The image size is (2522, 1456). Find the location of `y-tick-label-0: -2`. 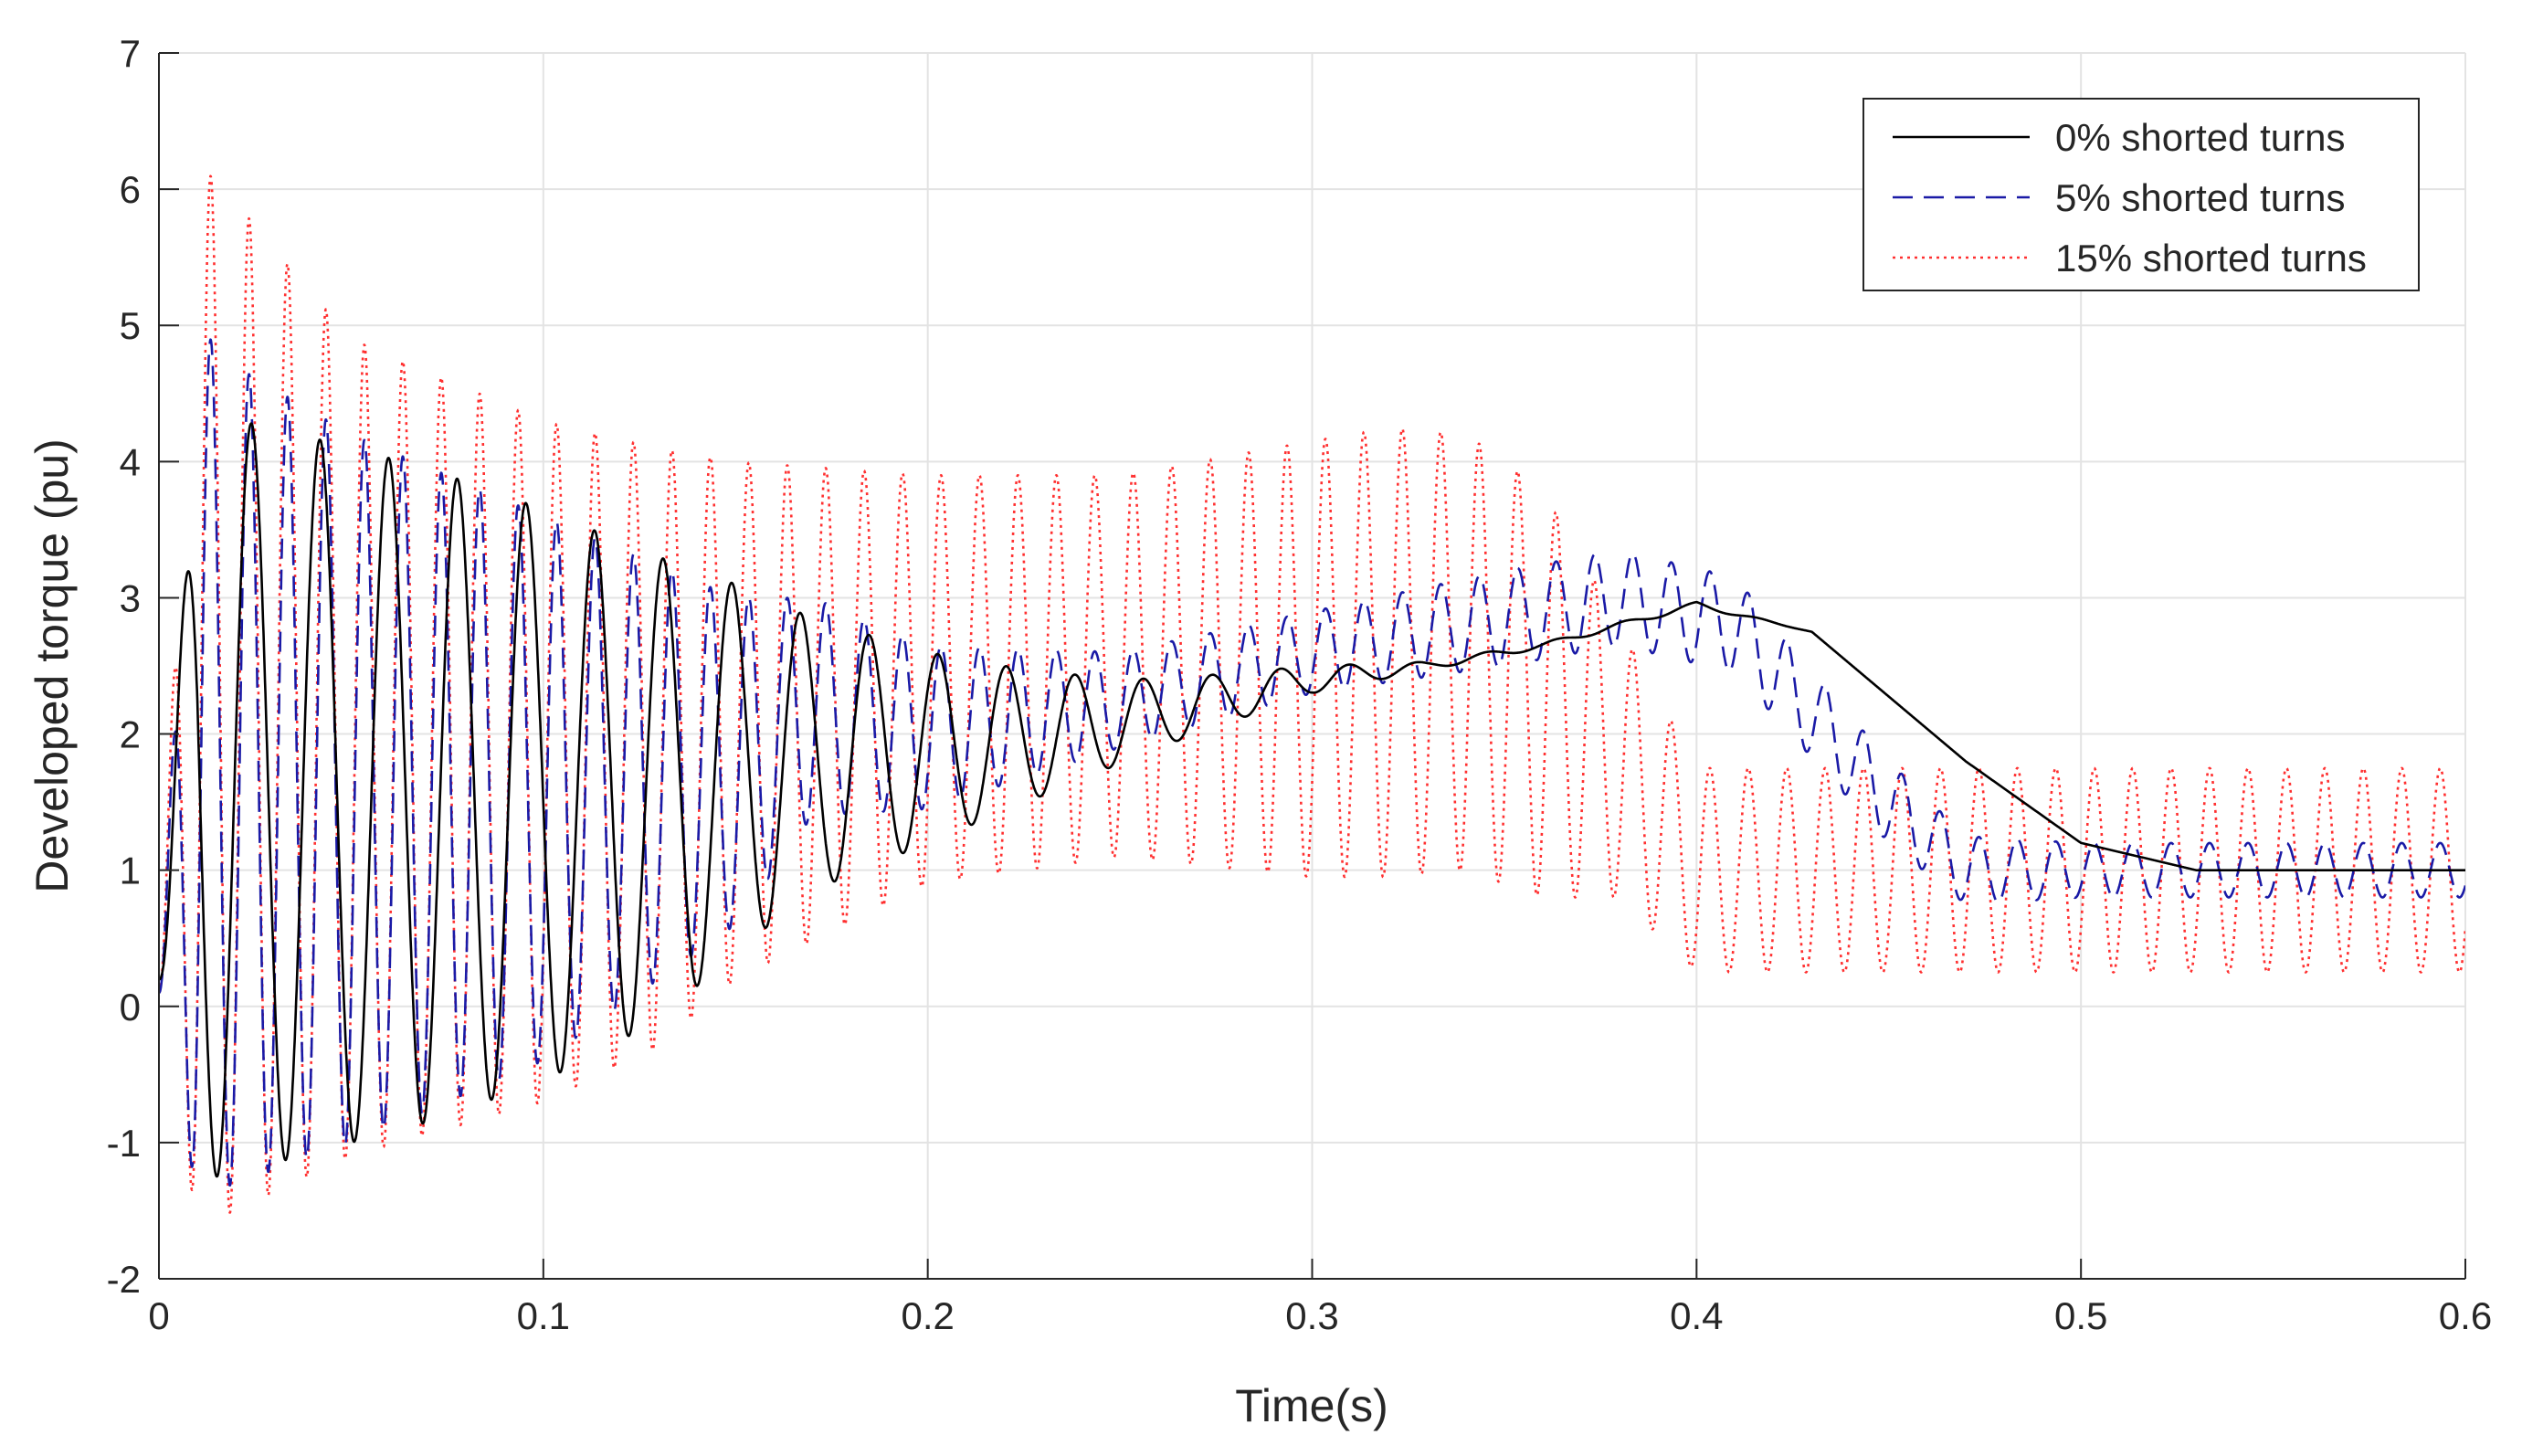

y-tick-label-0: -2 is located at coordinates (124, 1280).